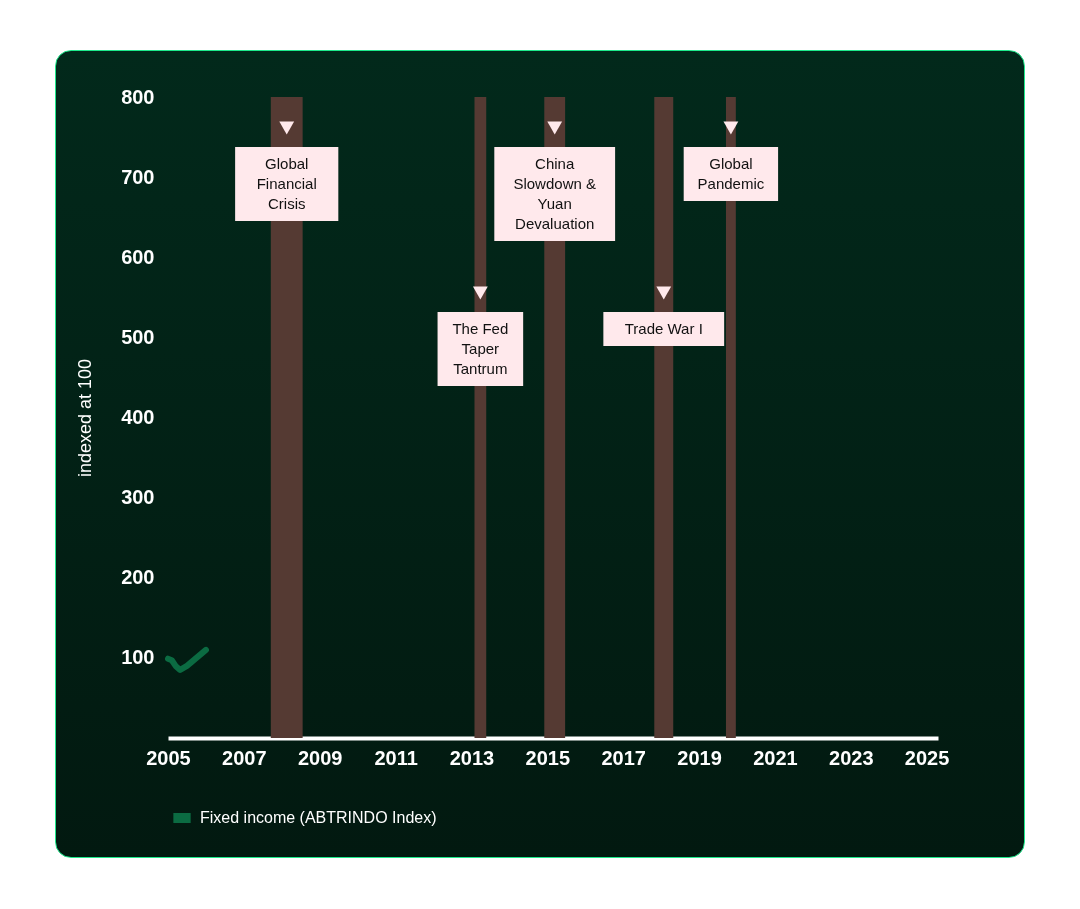  I want to click on x-tick-label: 2007, so click(244, 757).